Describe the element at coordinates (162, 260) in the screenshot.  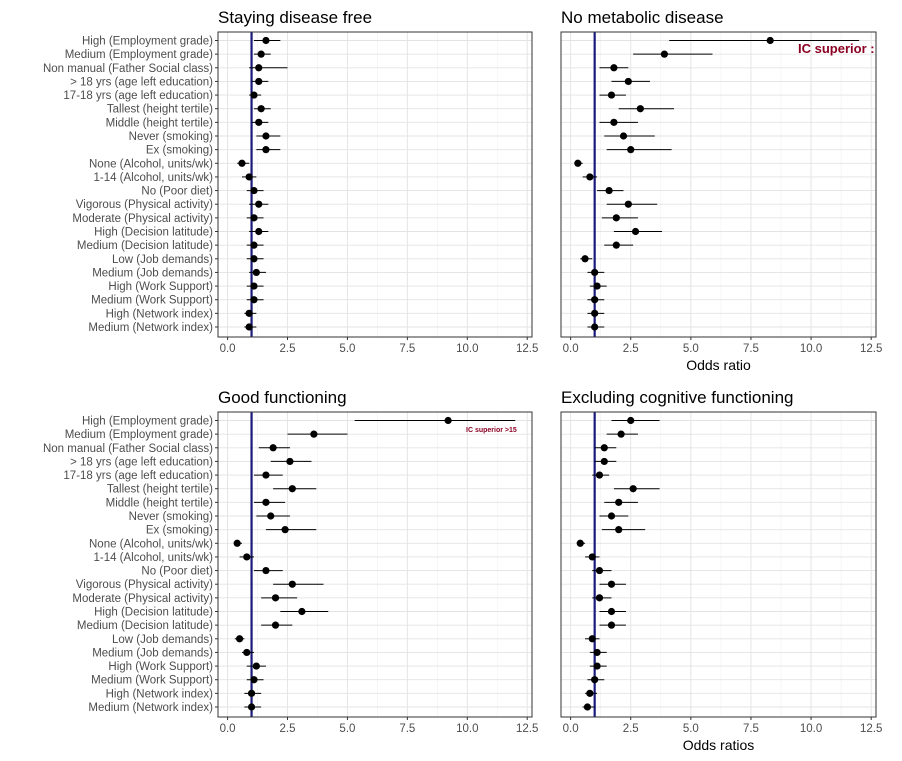
I see `y-tick-label: Low (Job demands)` at that location.